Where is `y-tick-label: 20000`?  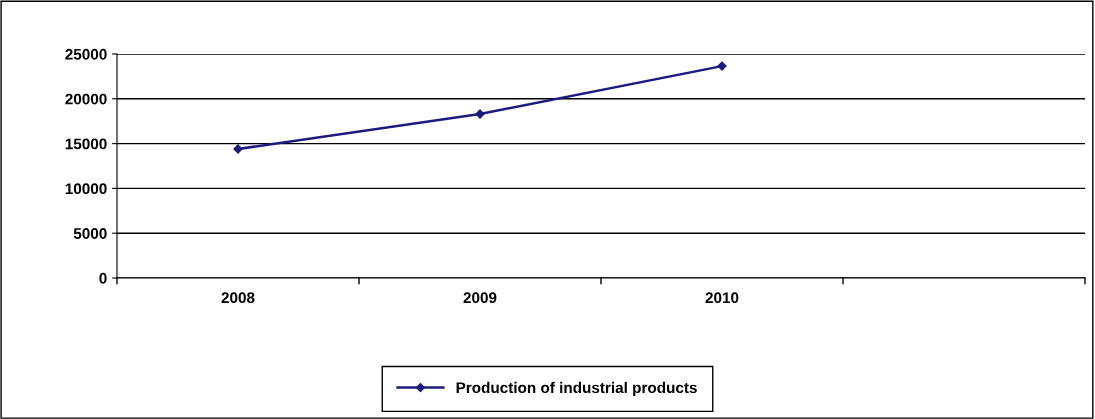 y-tick-label: 20000 is located at coordinates (86, 99).